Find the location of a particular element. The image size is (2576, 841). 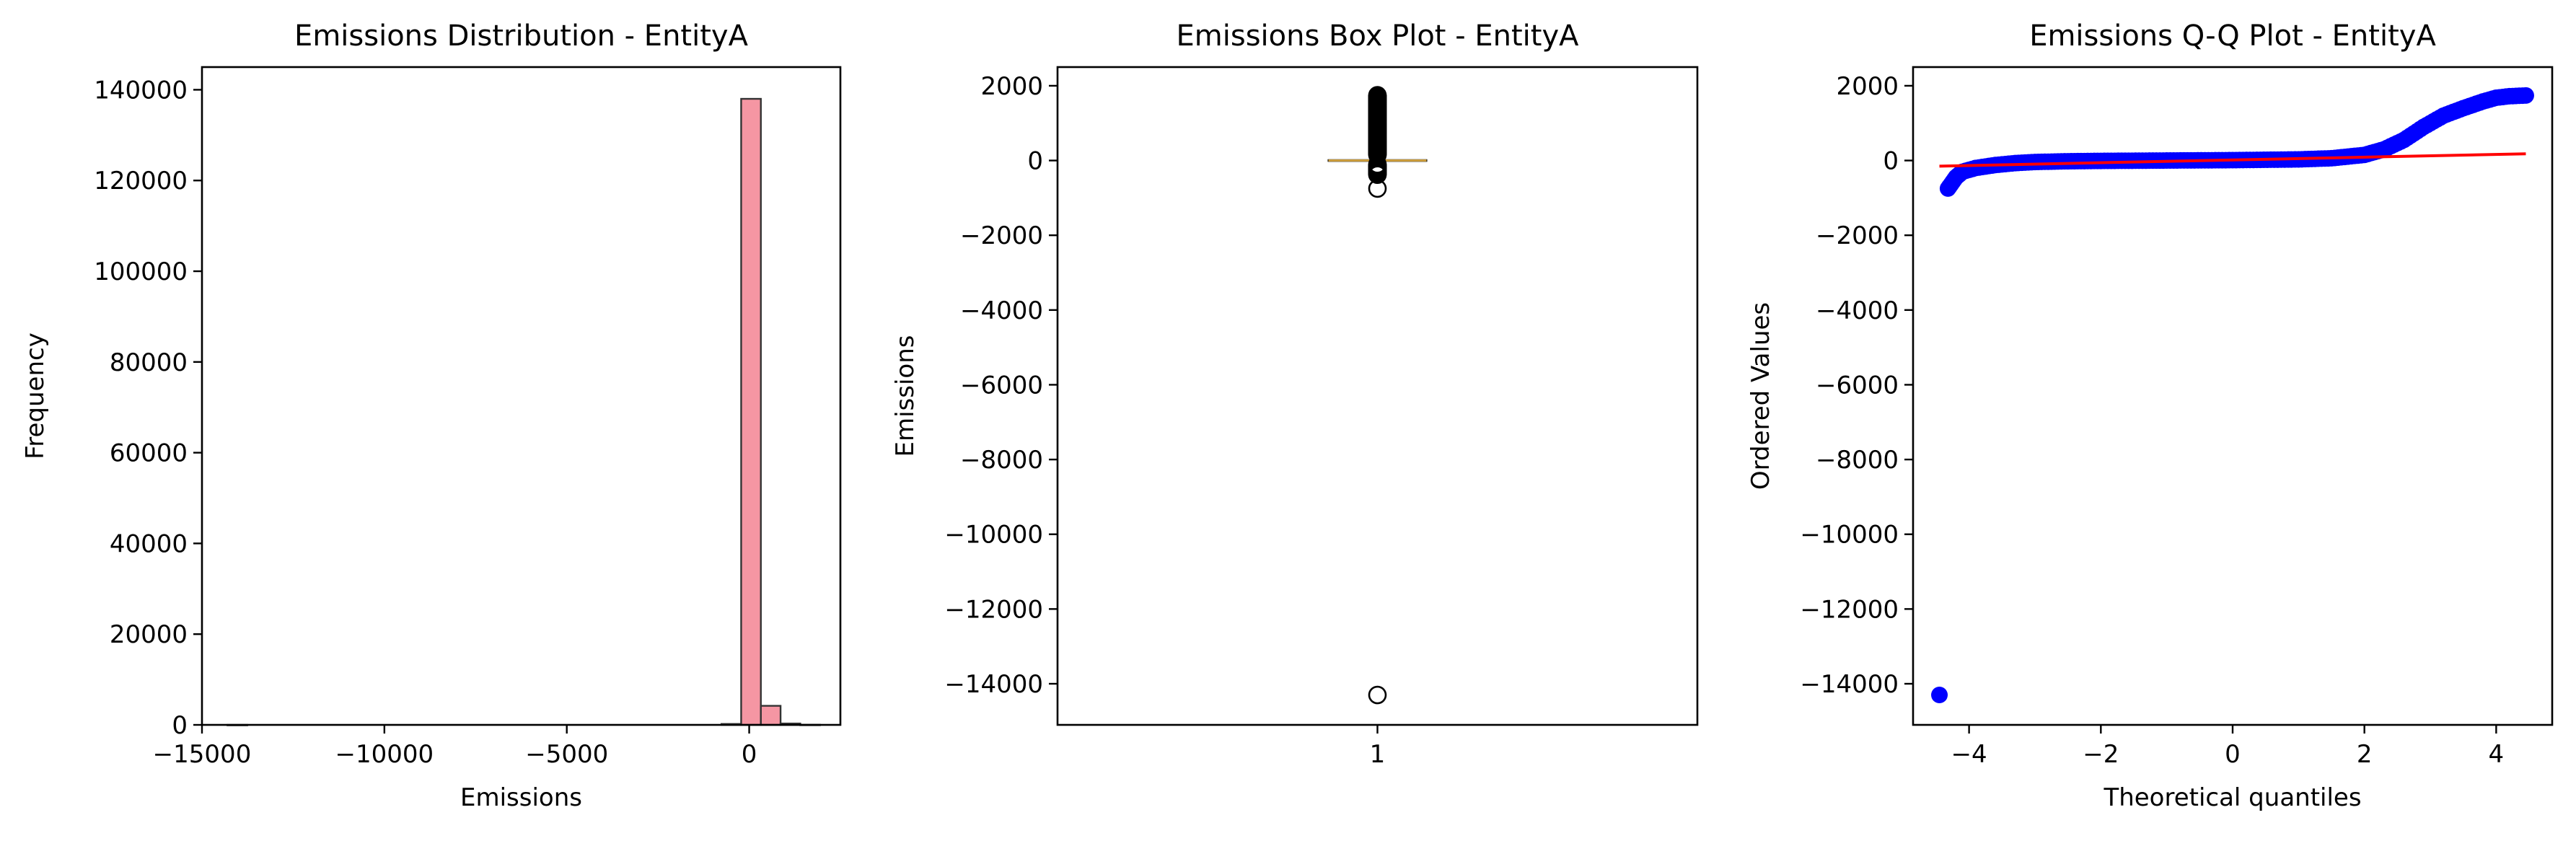

y-tick-label: 120000 is located at coordinates (141, 181).